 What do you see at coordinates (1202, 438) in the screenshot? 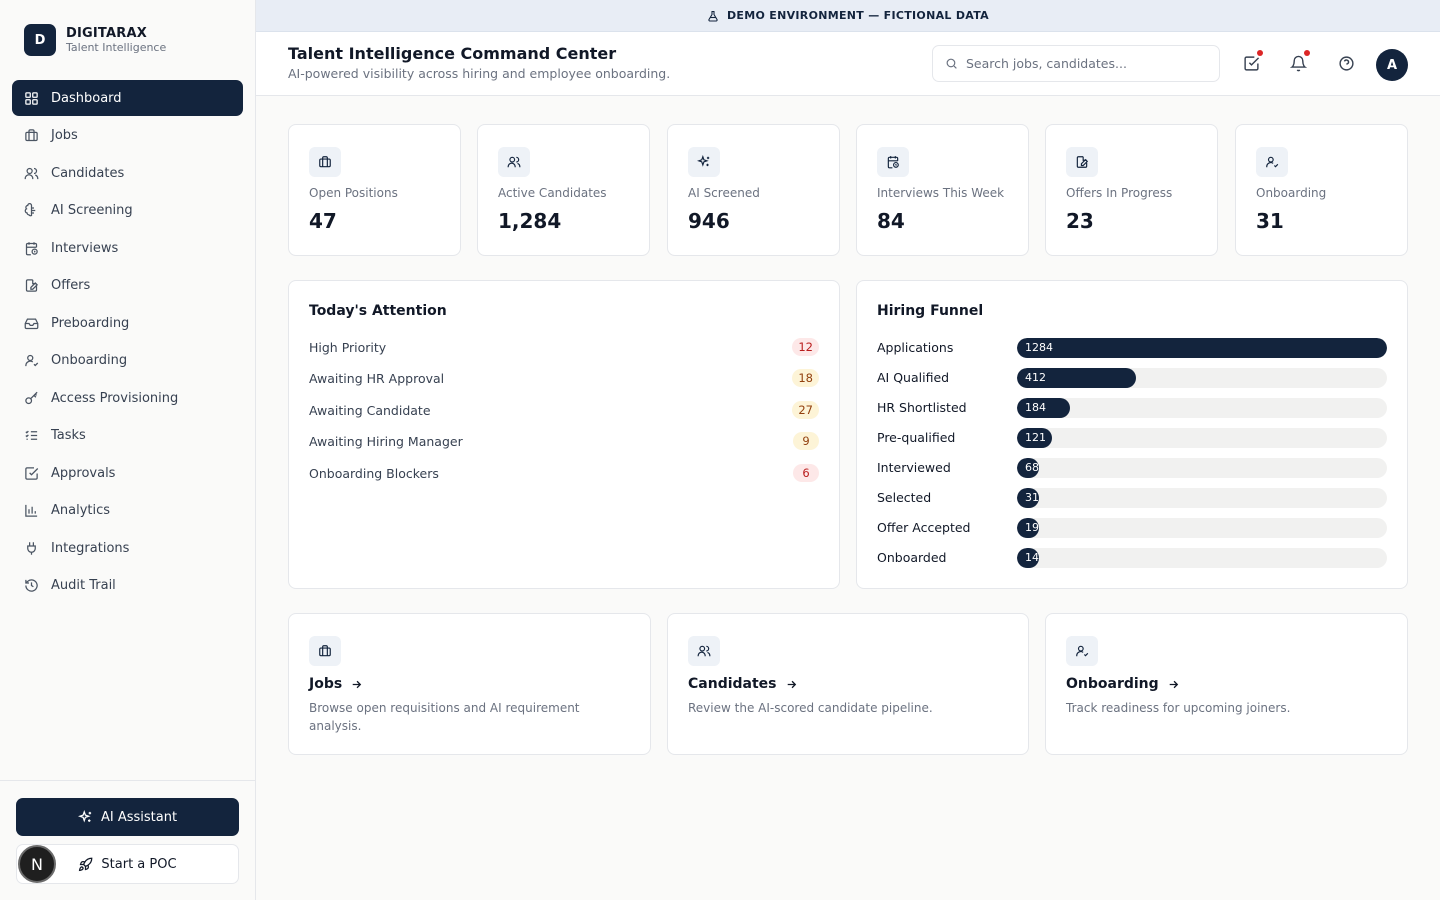
I see `funnel-track: 121` at bounding box center [1202, 438].